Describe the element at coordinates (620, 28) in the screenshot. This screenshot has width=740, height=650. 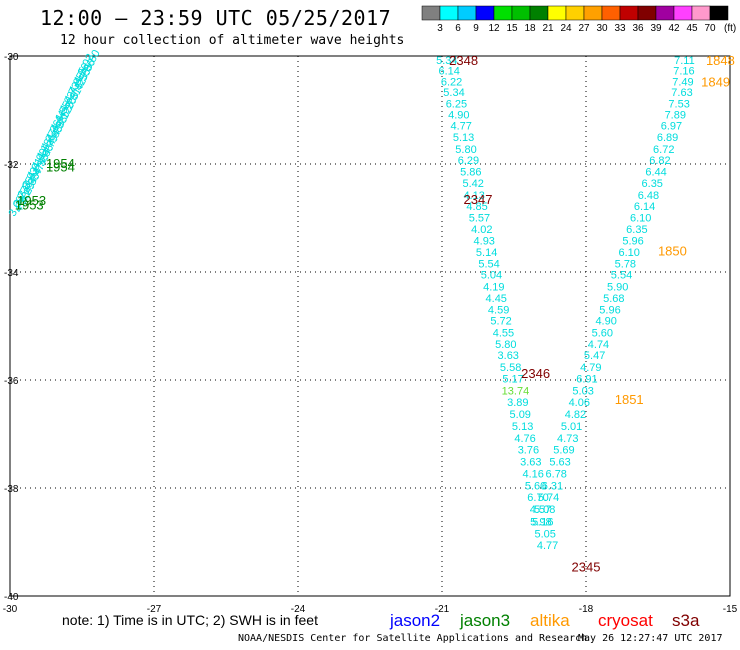
I see `colorbar-label: 33` at that location.